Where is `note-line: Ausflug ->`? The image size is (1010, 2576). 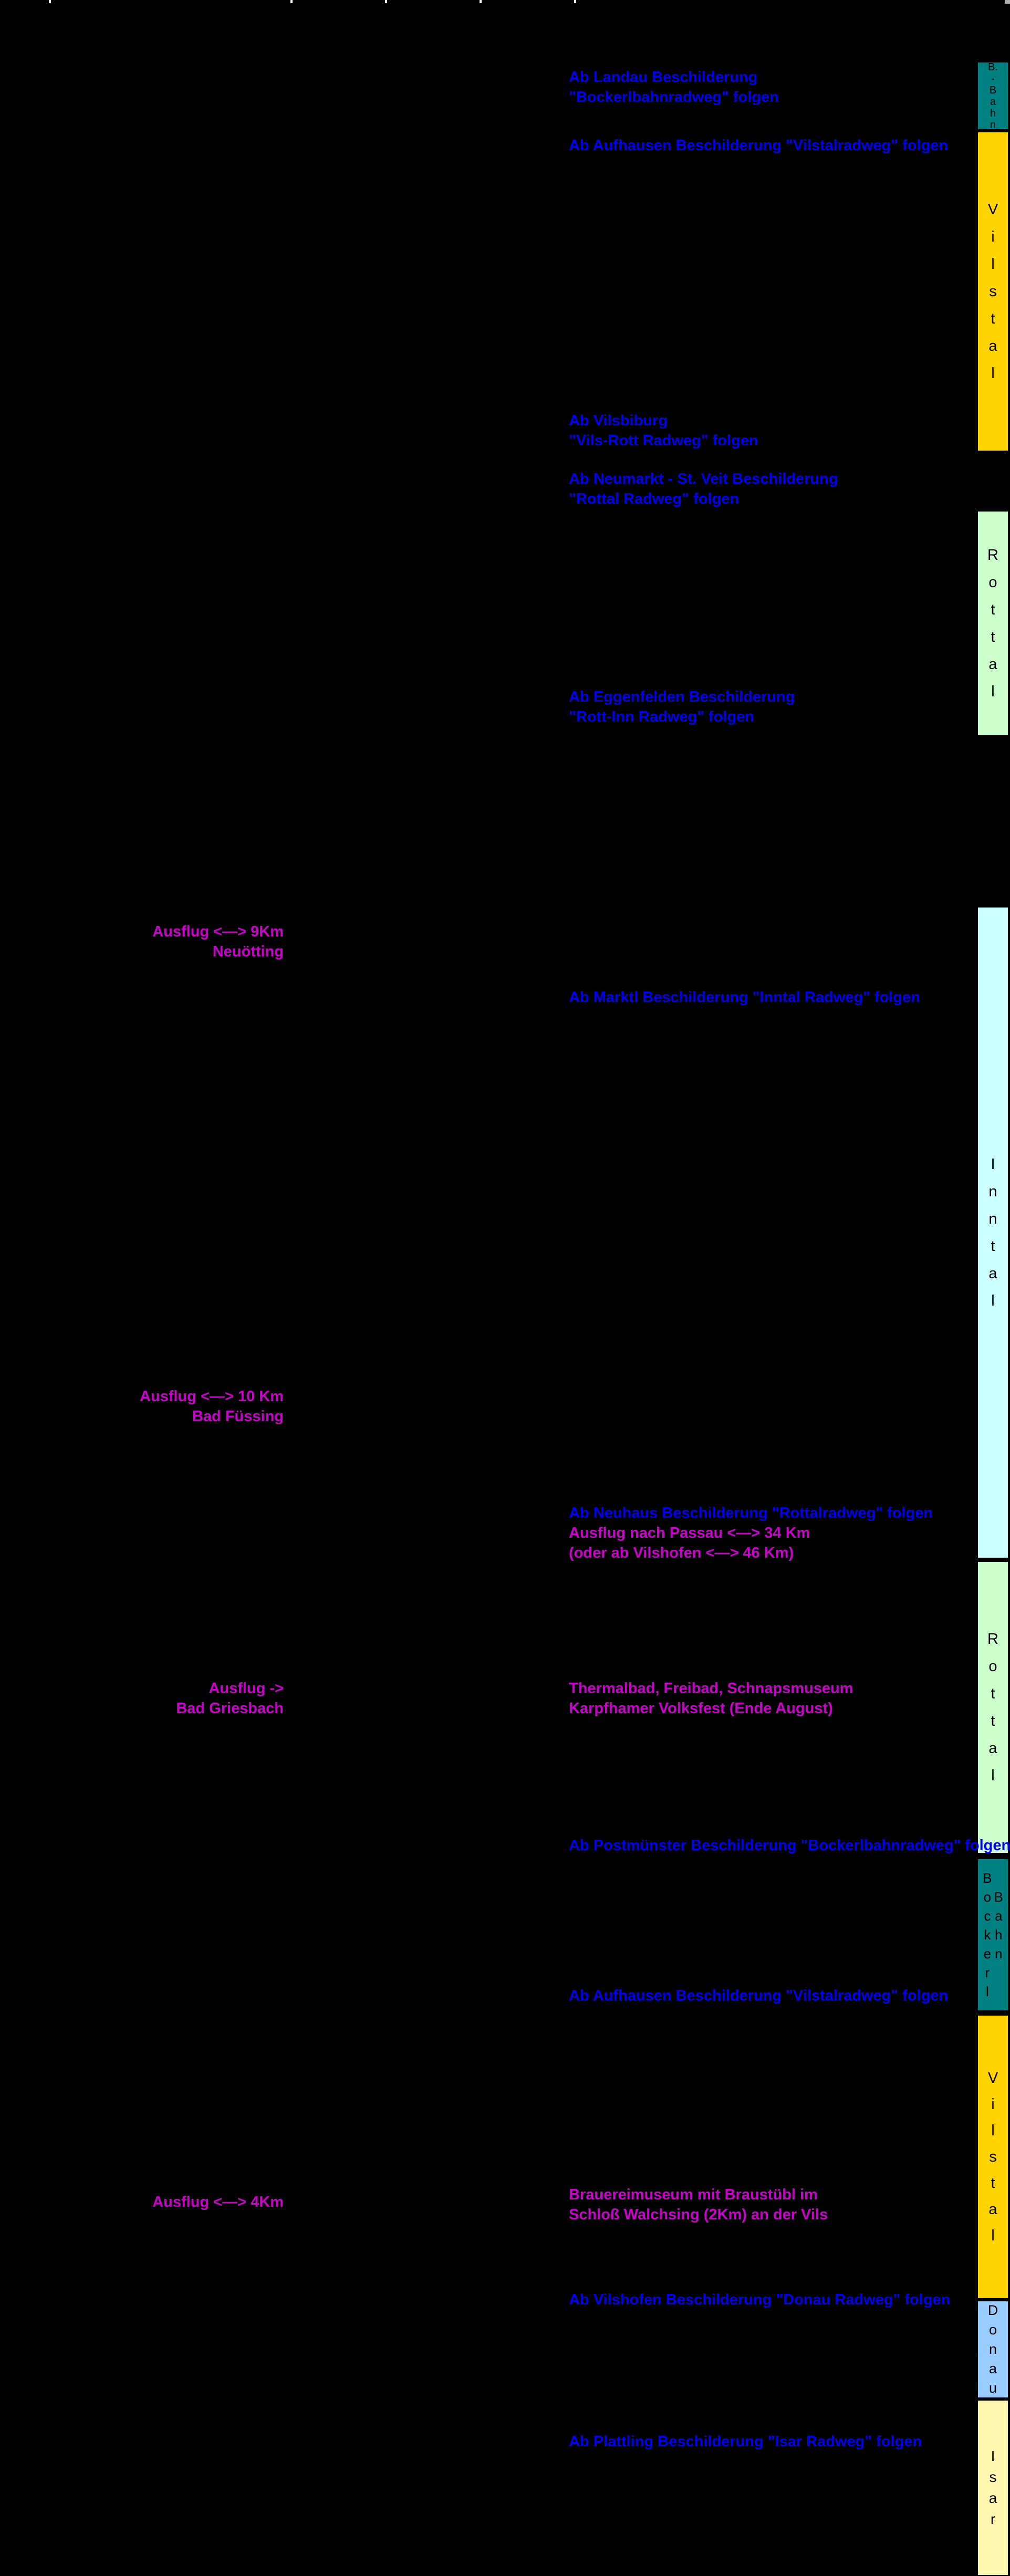
note-line: Ausflug -> is located at coordinates (246, 1688).